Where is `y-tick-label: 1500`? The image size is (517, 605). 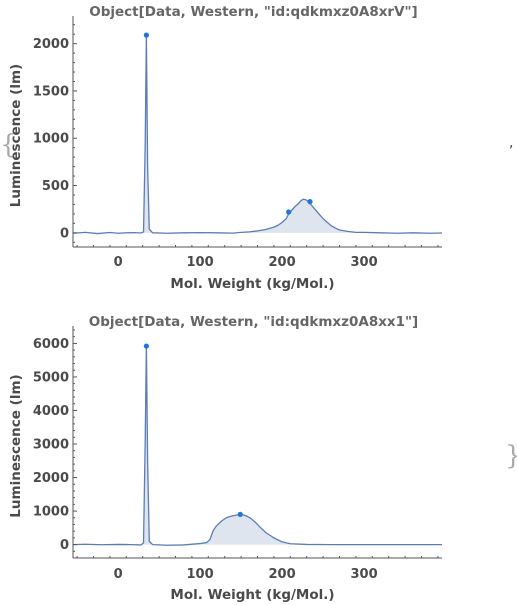
y-tick-label: 1500 is located at coordinates (51, 91).